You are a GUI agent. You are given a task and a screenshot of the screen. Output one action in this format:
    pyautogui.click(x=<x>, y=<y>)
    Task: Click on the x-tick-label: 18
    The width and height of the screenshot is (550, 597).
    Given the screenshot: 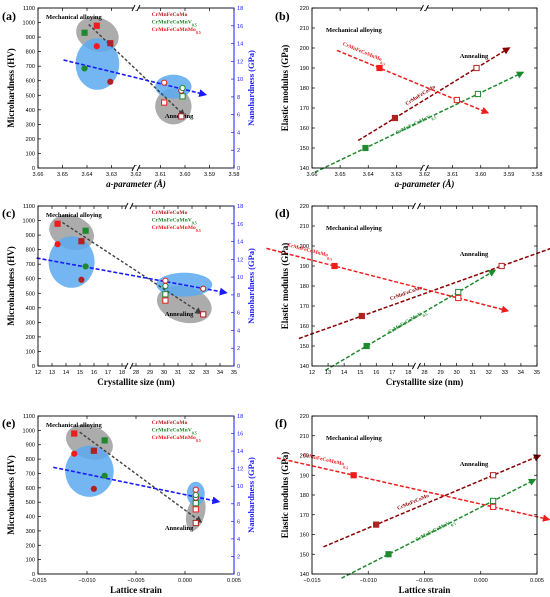 What is the action you would take?
    pyautogui.click(x=122, y=373)
    